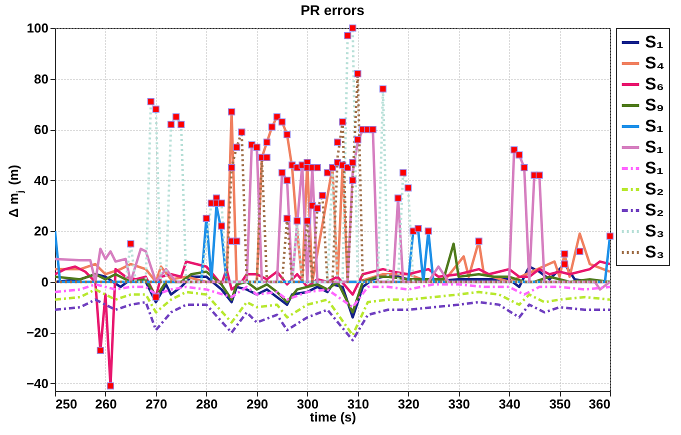 This screenshot has height=435, width=681. Describe the element at coordinates (37, 332) in the screenshot. I see `y-tick-label: −20` at that location.